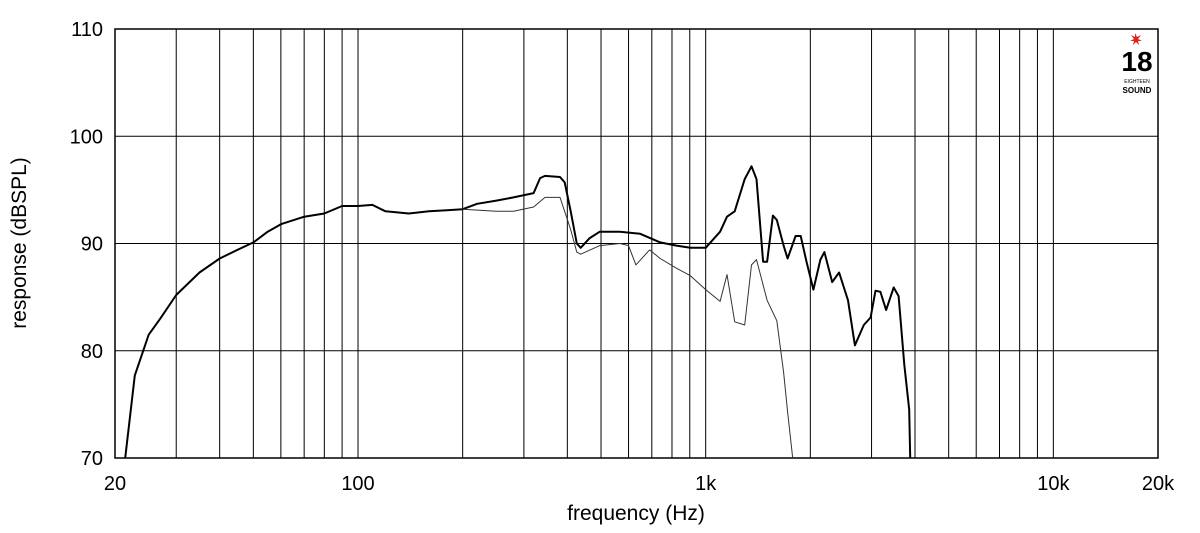 This screenshot has width=1200, height=533. Describe the element at coordinates (19, 243) in the screenshot. I see `y-axis-label: response (dBSPL)` at that location.